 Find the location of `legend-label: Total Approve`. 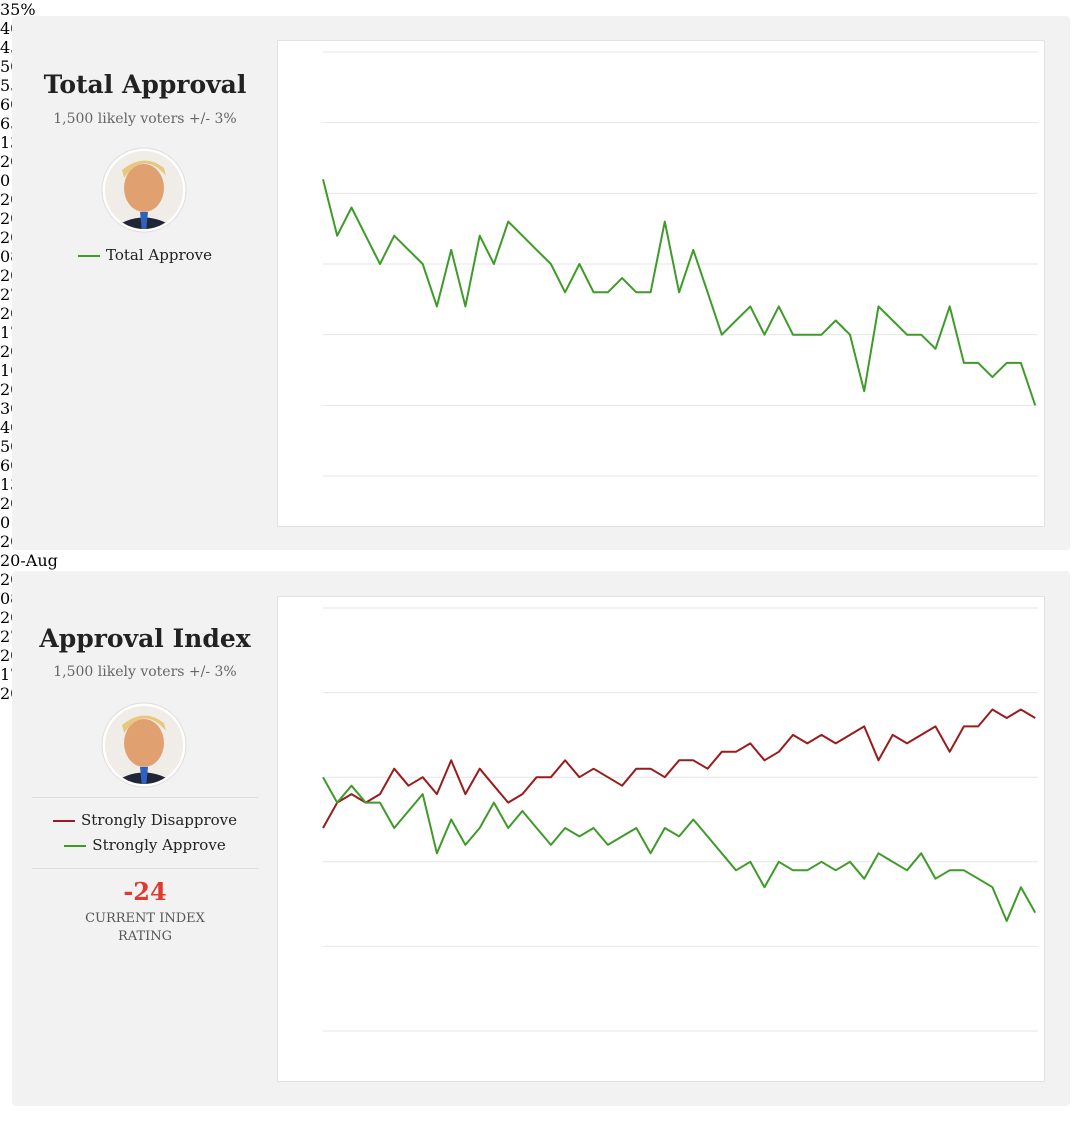

legend-label: Total Approve is located at coordinates (159, 255).